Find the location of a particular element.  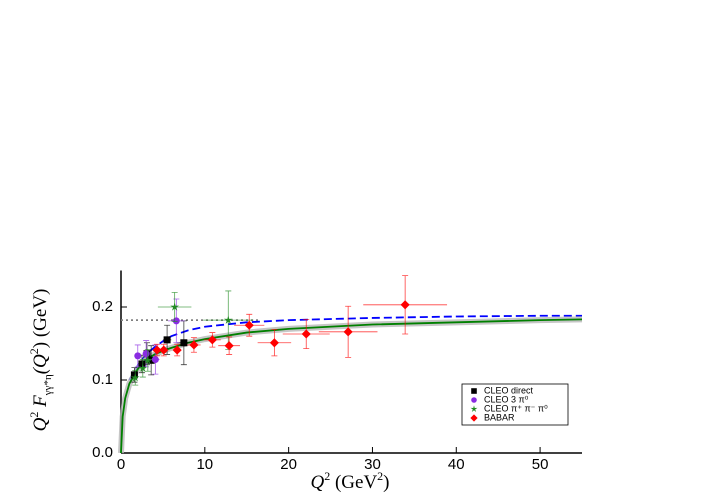

legend-box is located at coordinates (515, 404).